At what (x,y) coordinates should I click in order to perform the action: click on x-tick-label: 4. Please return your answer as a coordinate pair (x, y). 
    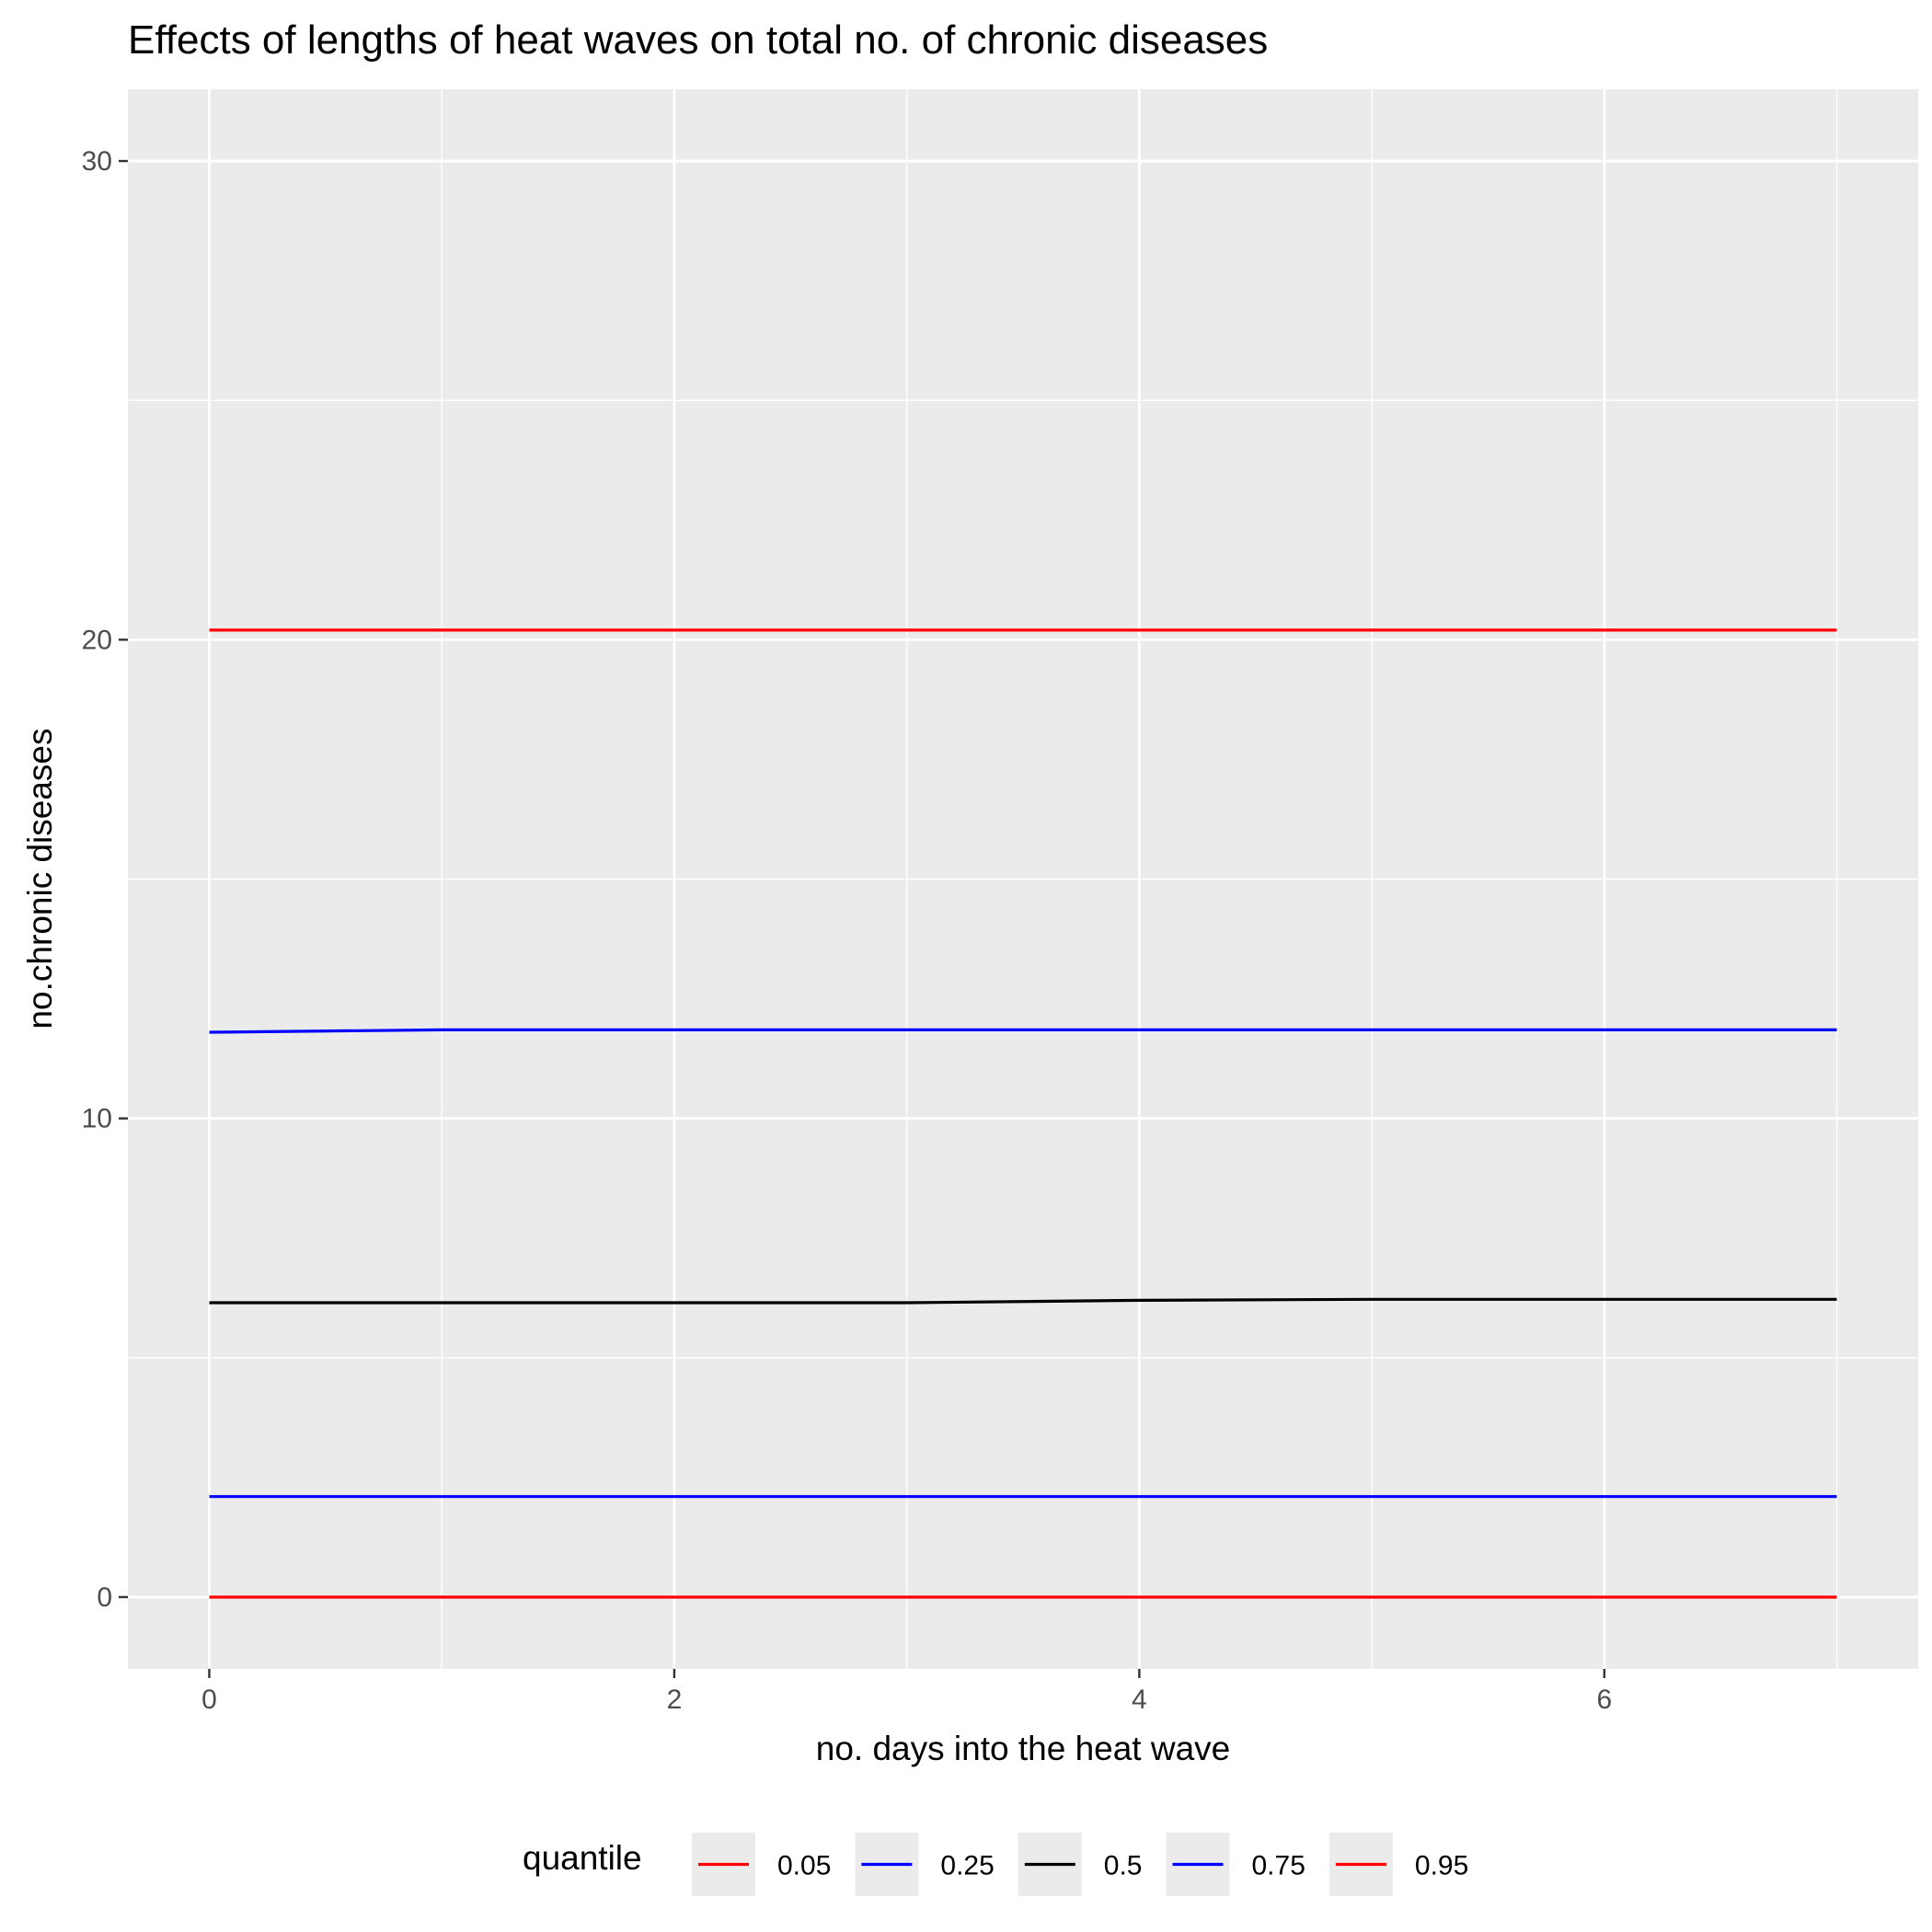
    Looking at the image, I should click on (1139, 1700).